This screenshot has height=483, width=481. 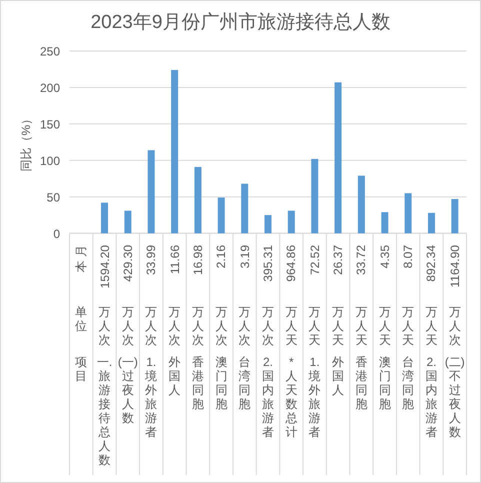 What do you see at coordinates (81, 369) in the screenshot?
I see `text: 项目` at bounding box center [81, 369].